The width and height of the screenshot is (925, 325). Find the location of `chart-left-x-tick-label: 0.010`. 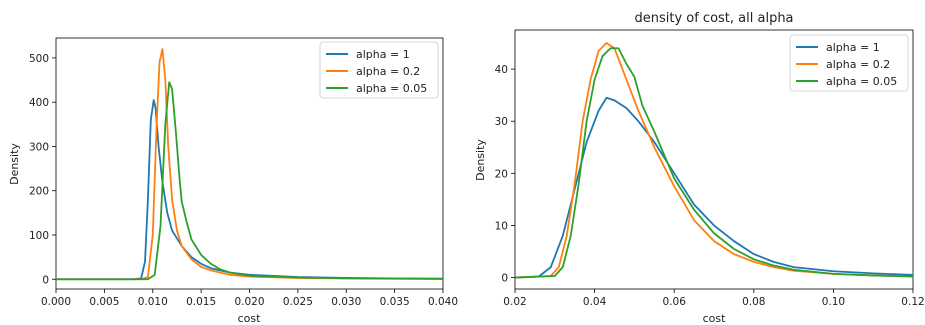

chart-left-x-tick-label: 0.010 is located at coordinates (153, 302).